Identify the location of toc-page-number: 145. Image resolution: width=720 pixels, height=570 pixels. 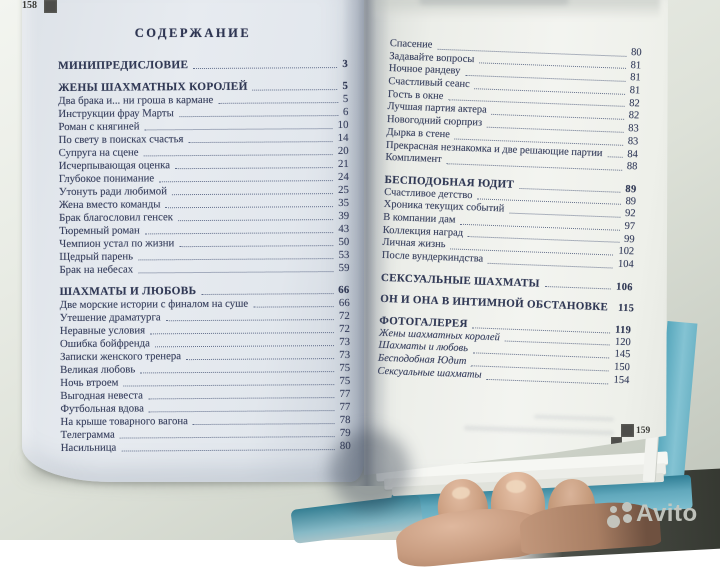
(622, 355).